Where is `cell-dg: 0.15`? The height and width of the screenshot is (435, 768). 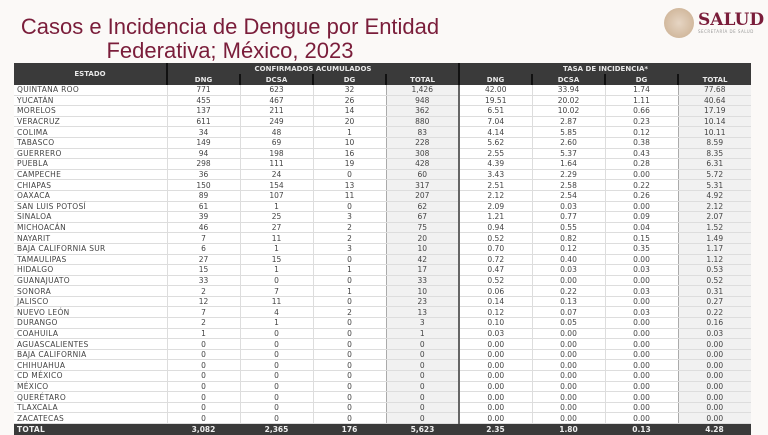
cell-dg: 0.15 is located at coordinates (641, 238).